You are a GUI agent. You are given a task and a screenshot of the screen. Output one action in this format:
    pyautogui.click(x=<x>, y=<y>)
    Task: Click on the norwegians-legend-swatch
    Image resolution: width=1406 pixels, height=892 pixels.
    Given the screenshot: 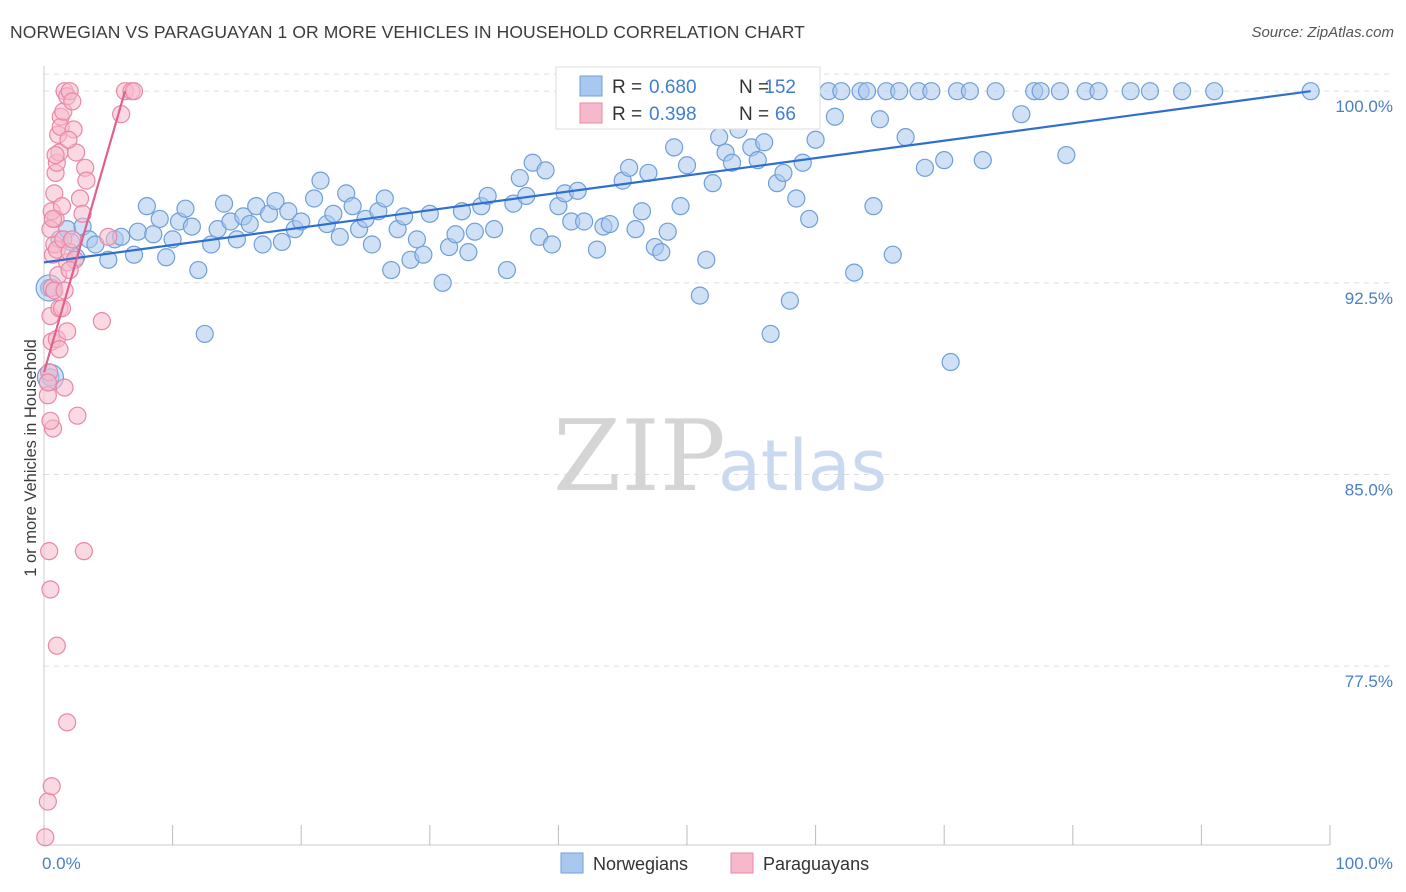 What is the action you would take?
    pyautogui.click(x=572, y=863)
    